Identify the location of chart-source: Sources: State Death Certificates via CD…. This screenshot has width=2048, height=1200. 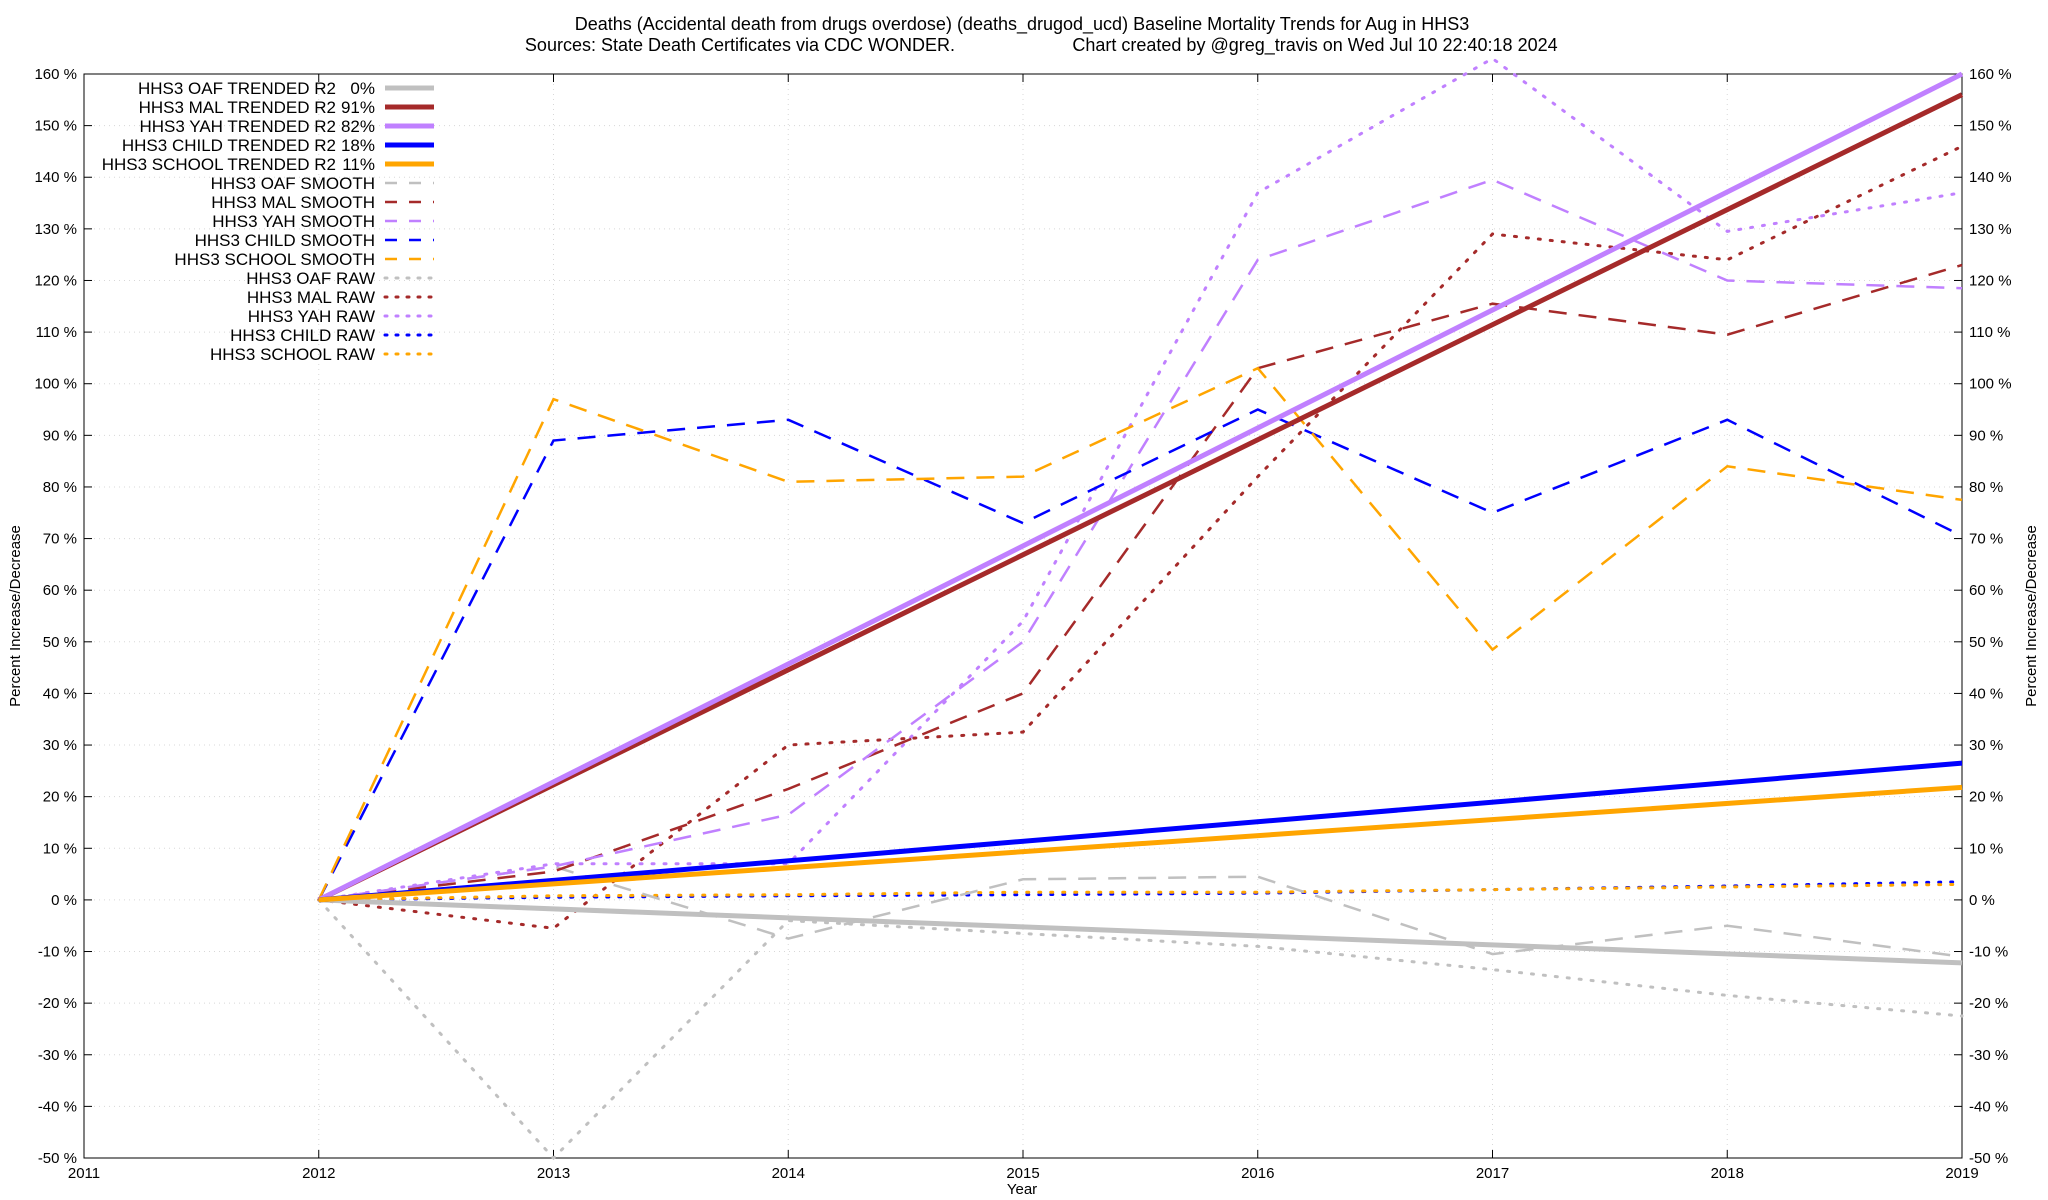
(740, 45).